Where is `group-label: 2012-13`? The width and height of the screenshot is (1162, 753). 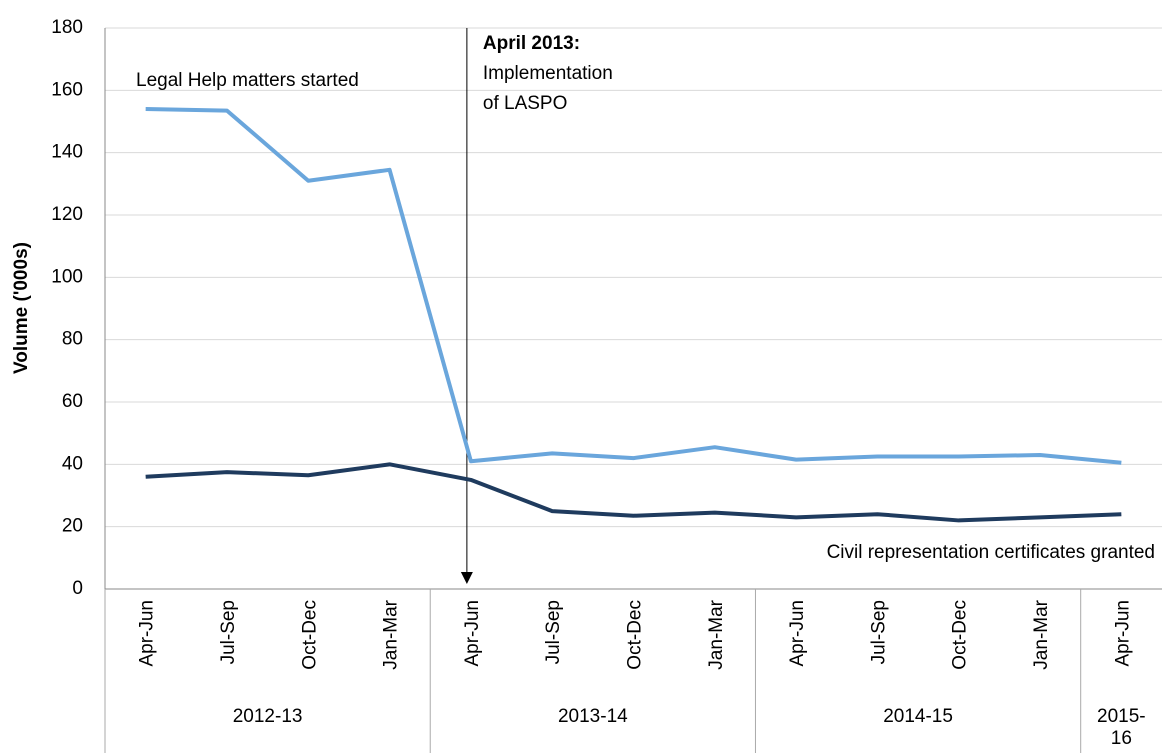 group-label: 2012-13 is located at coordinates (268, 716).